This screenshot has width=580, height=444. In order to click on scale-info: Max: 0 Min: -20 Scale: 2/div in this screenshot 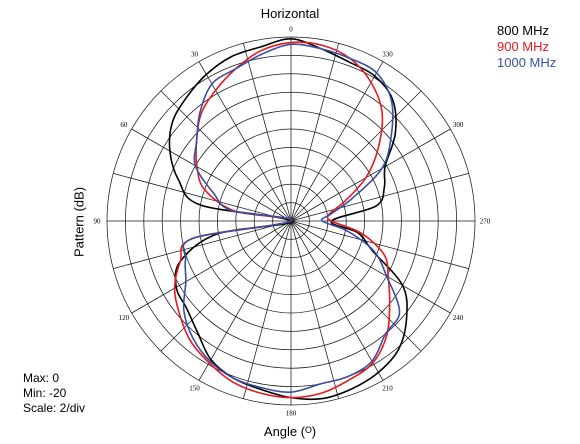, I will do `click(54, 393)`.